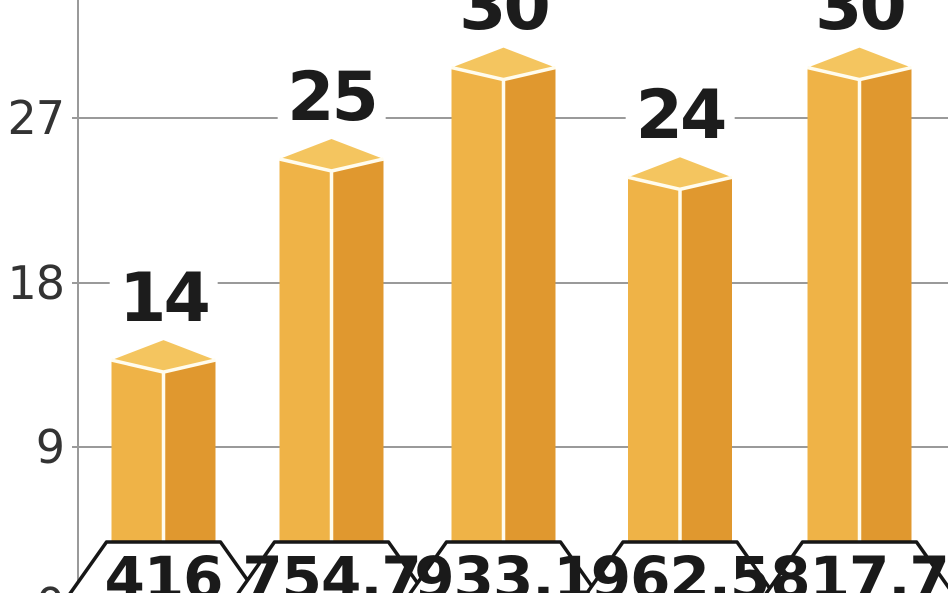 The image size is (948, 593). What do you see at coordinates (36, 118) in the screenshot?
I see `y-tick-label: 27` at bounding box center [36, 118].